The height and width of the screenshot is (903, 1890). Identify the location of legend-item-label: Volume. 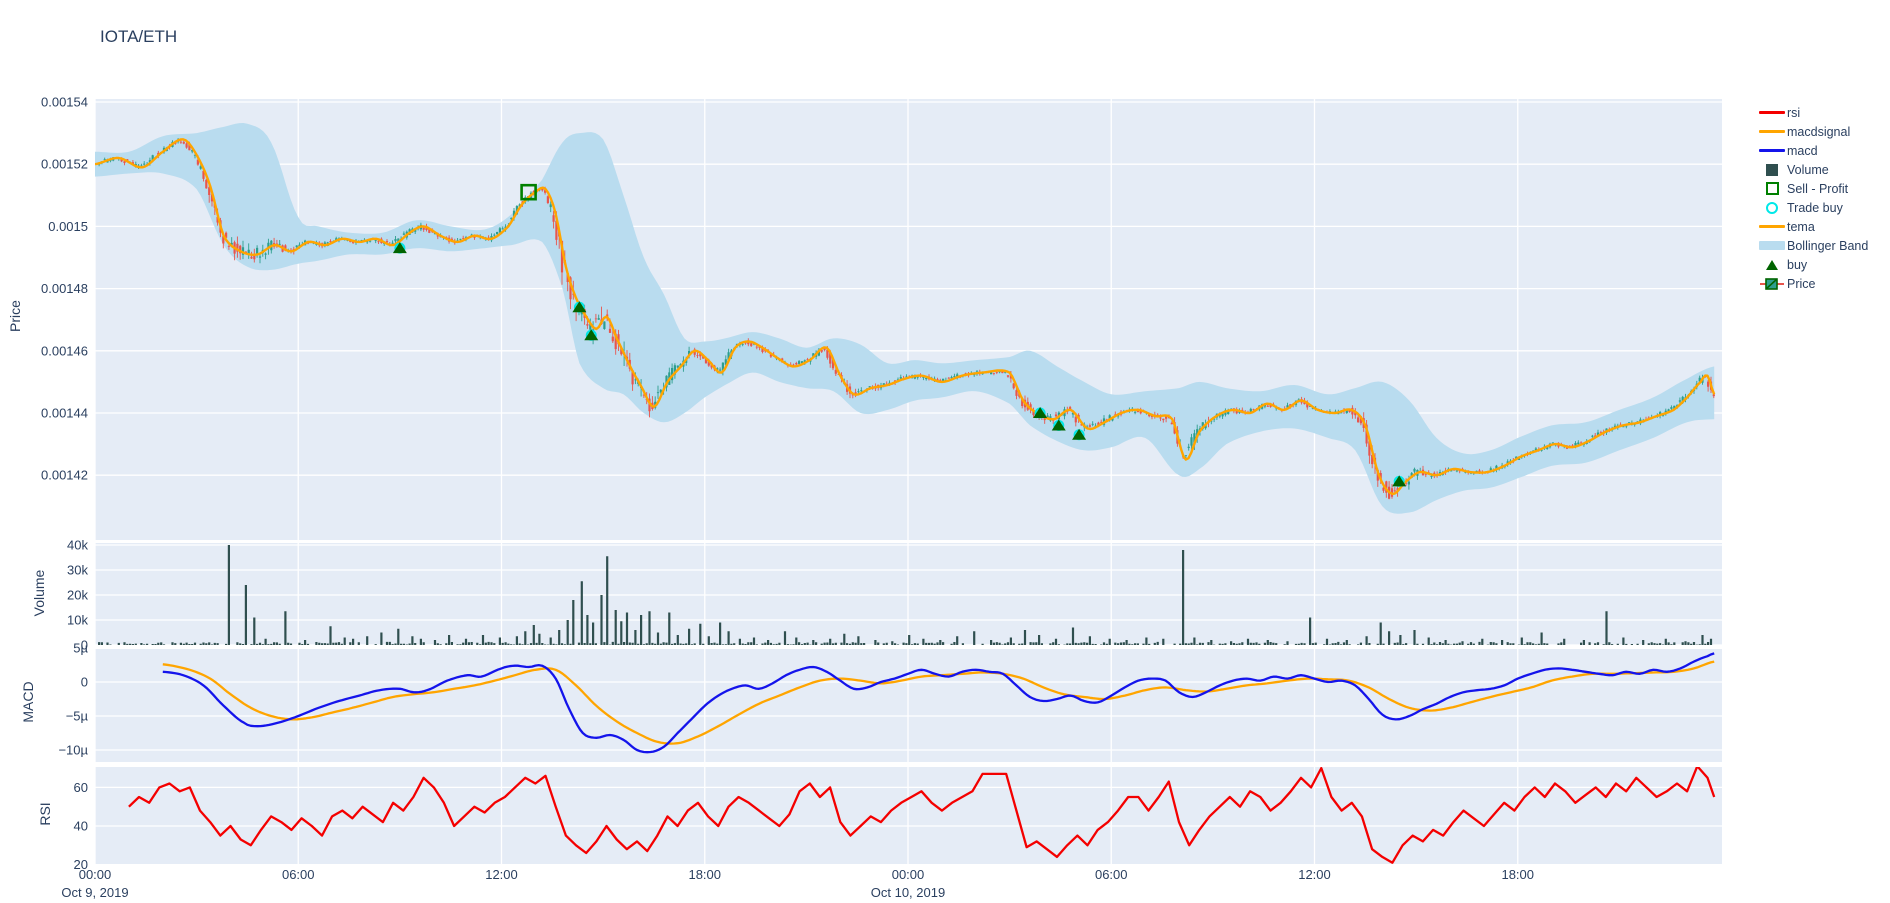
(1808, 169).